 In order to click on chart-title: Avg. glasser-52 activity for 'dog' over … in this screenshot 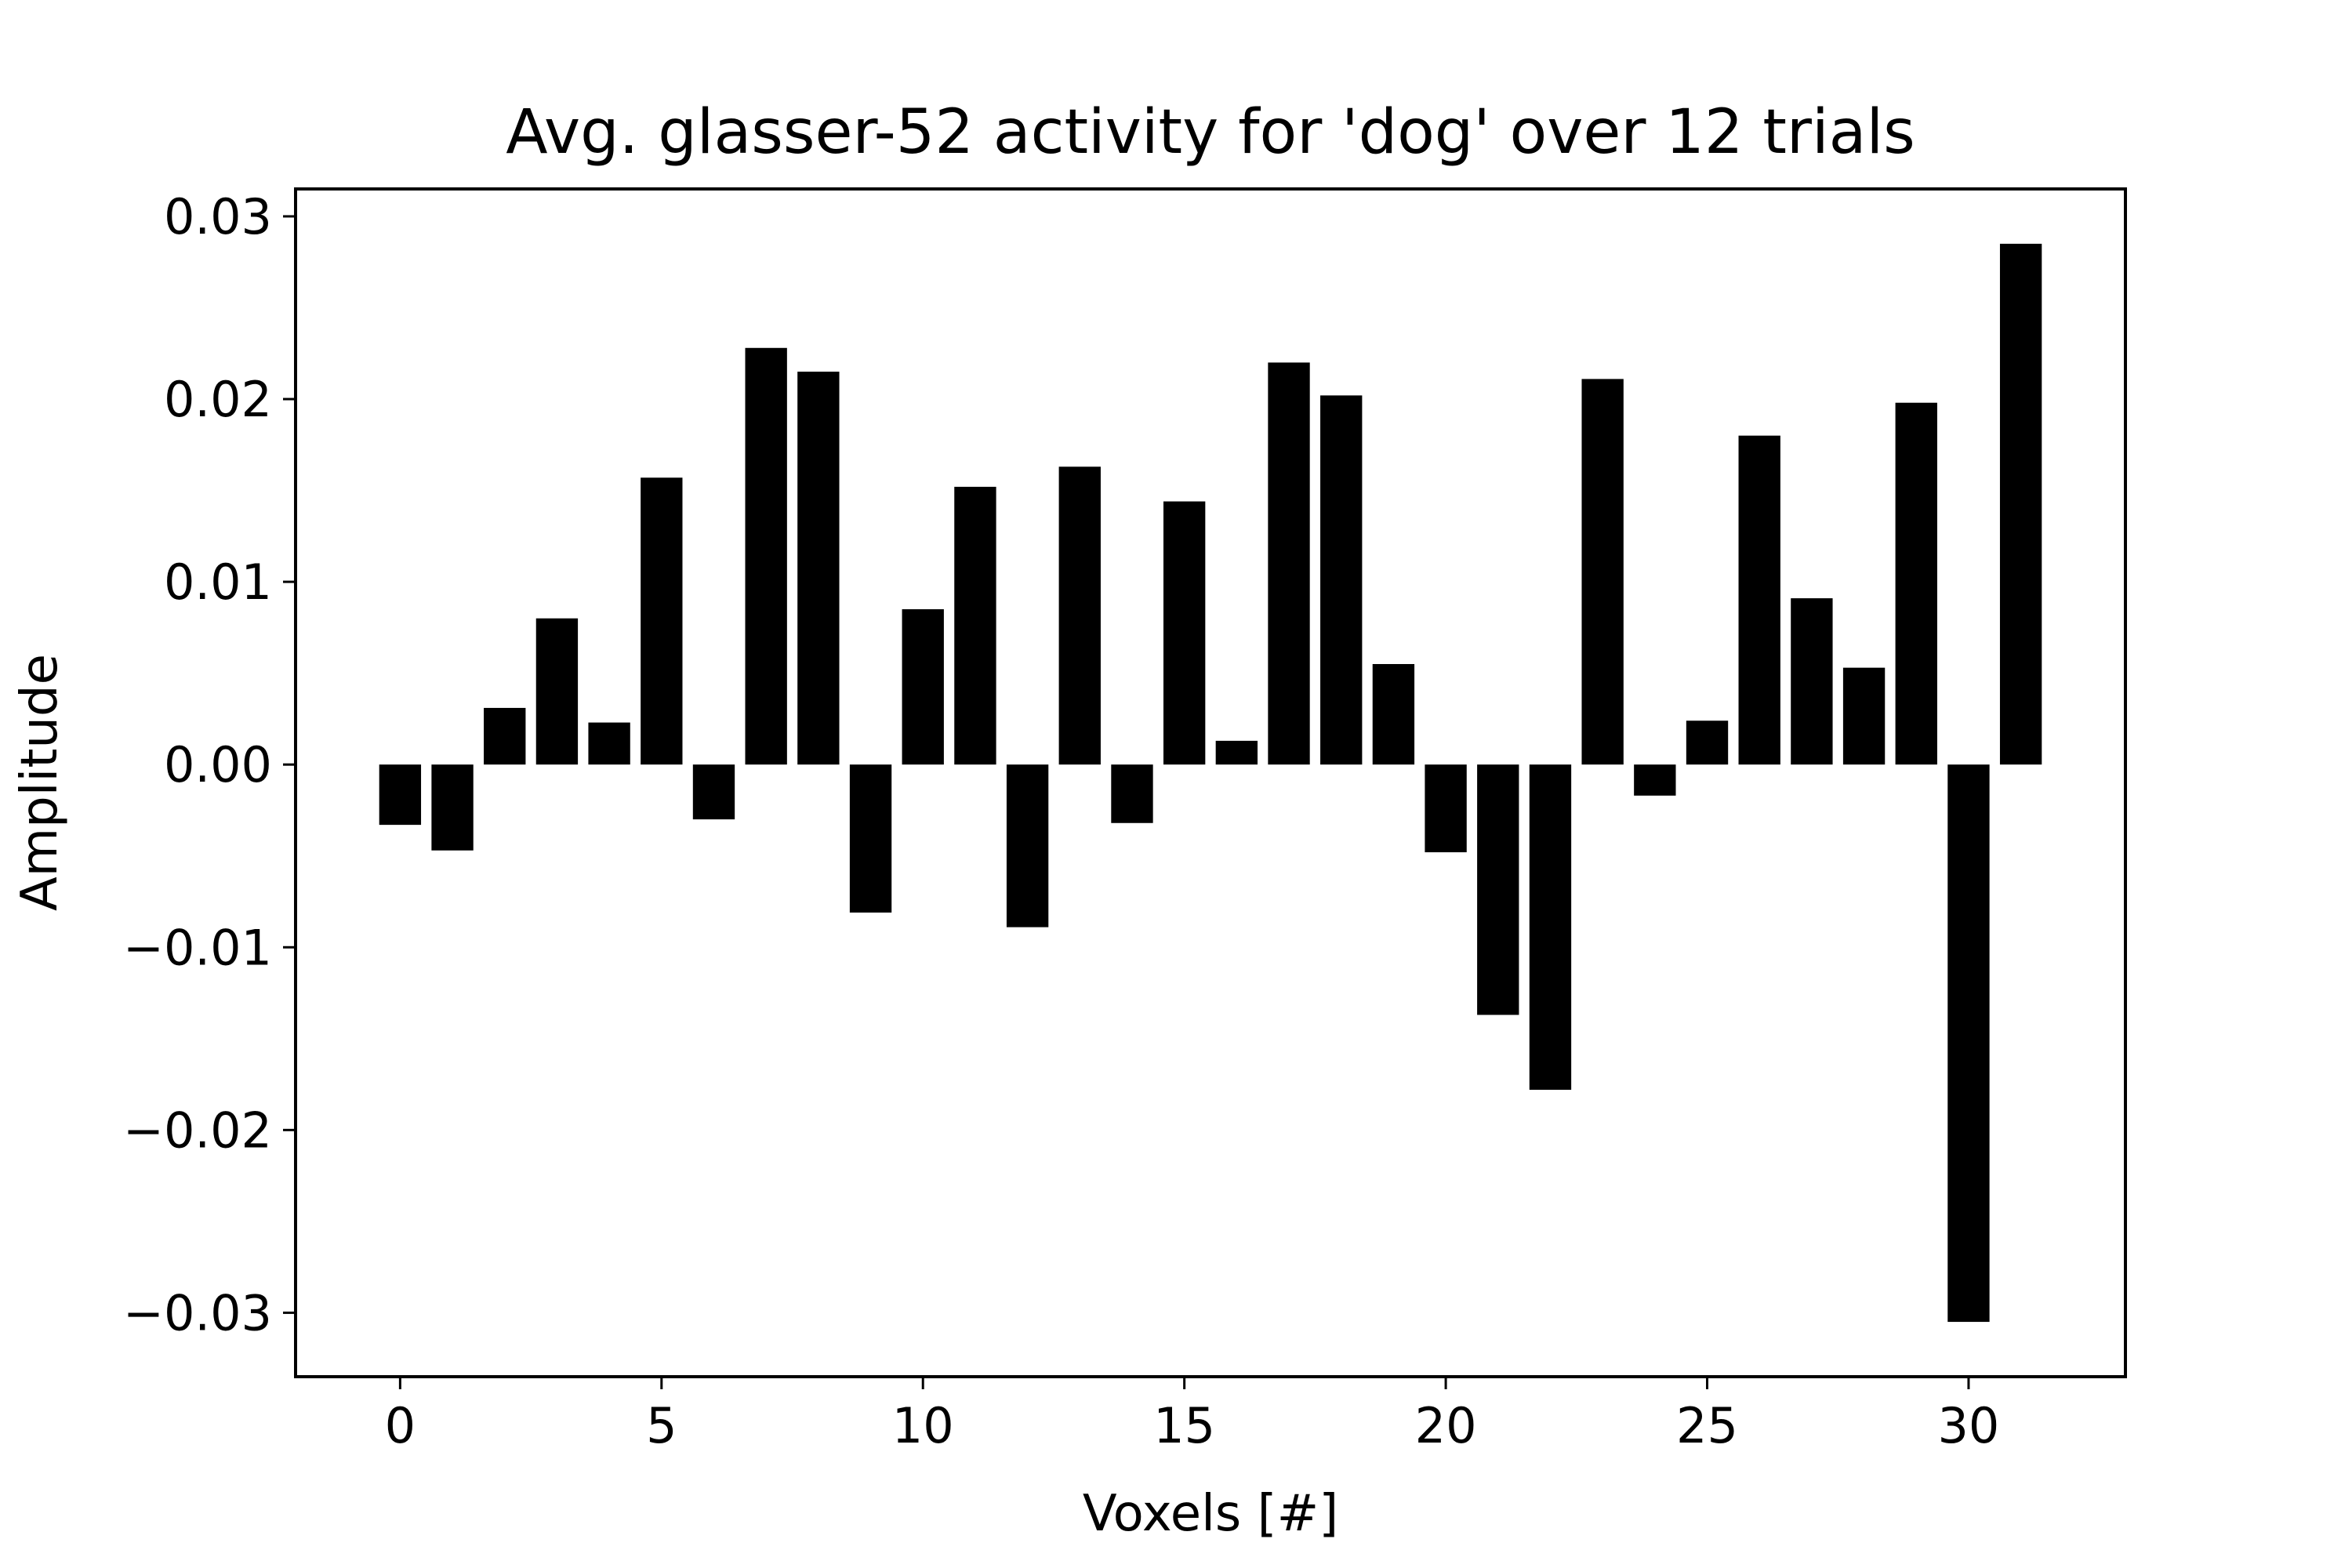, I will do `click(1210, 132)`.